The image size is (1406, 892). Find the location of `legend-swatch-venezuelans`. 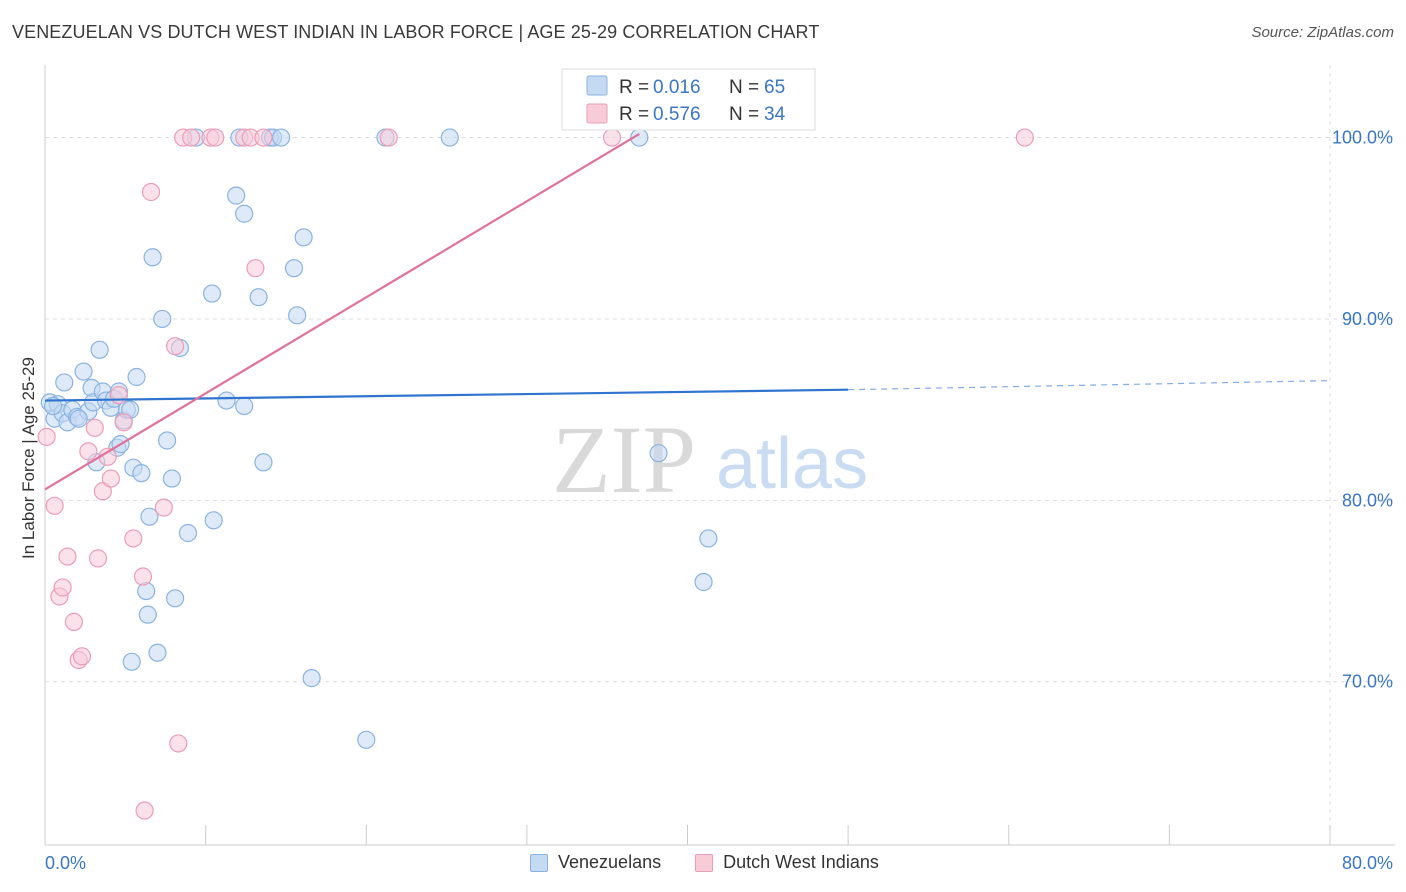

legend-swatch-venezuelans is located at coordinates (597, 85).